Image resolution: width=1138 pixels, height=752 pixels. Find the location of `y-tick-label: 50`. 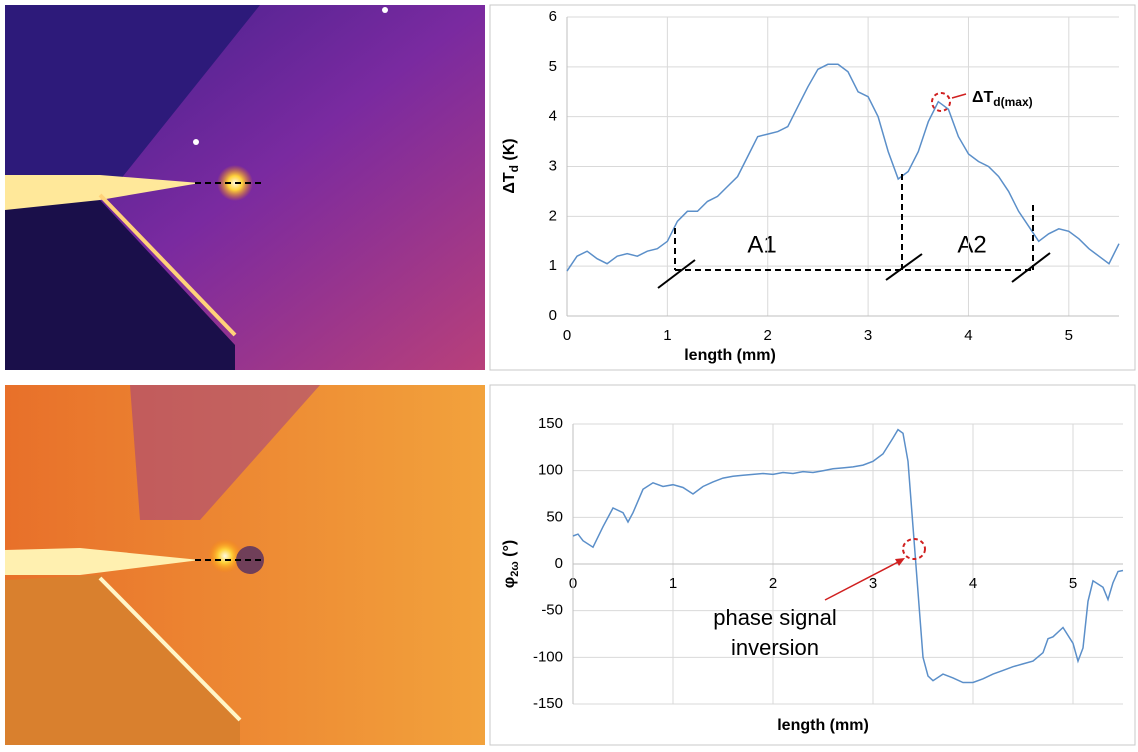

y-tick-label: 50 is located at coordinates (554, 516).